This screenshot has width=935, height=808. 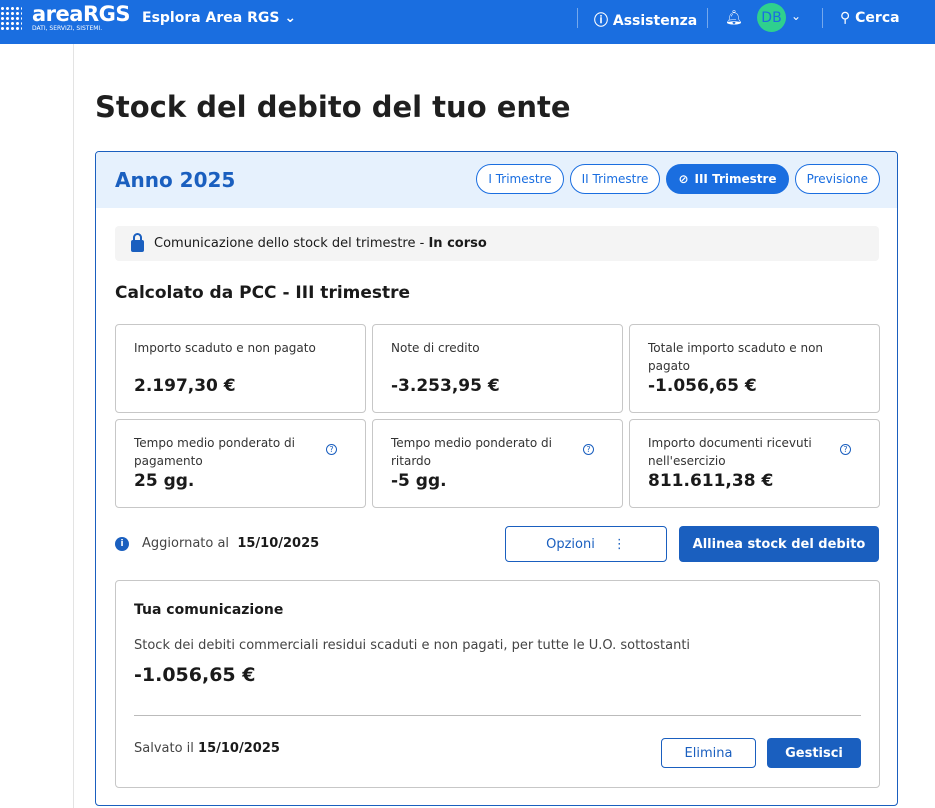 What do you see at coordinates (73, 426) in the screenshot?
I see `sidebar-divider` at bounding box center [73, 426].